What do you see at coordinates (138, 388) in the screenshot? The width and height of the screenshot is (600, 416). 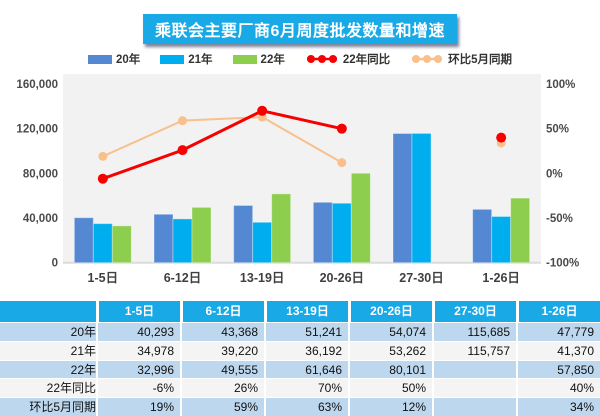 I see `table-cell: -6%` at bounding box center [138, 388].